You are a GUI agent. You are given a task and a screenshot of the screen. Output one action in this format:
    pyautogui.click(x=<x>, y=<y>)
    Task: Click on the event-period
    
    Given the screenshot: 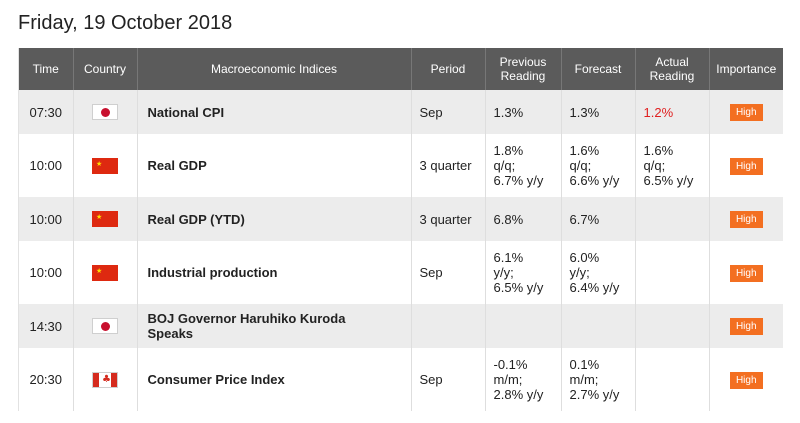 What is the action you would take?
    pyautogui.click(x=448, y=326)
    